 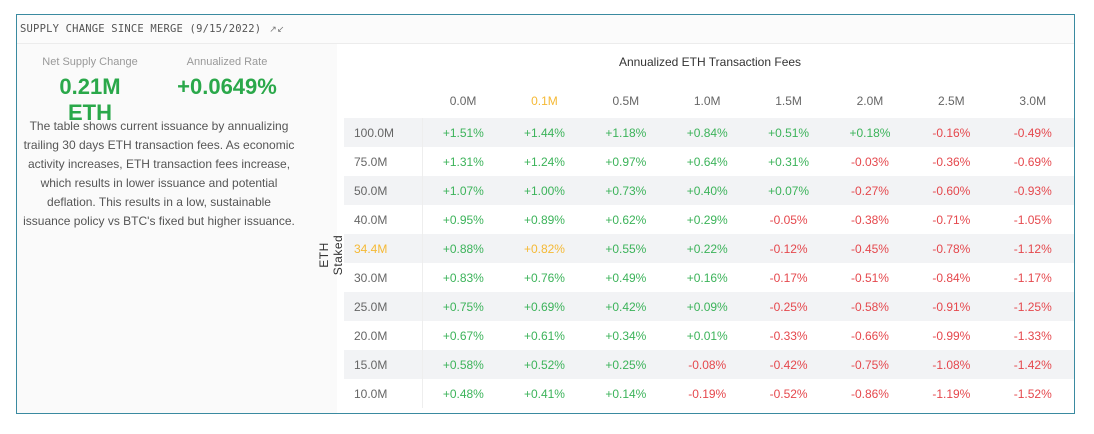 What do you see at coordinates (331, 255) in the screenshot?
I see `row-axis-label: ETH Staked` at bounding box center [331, 255].